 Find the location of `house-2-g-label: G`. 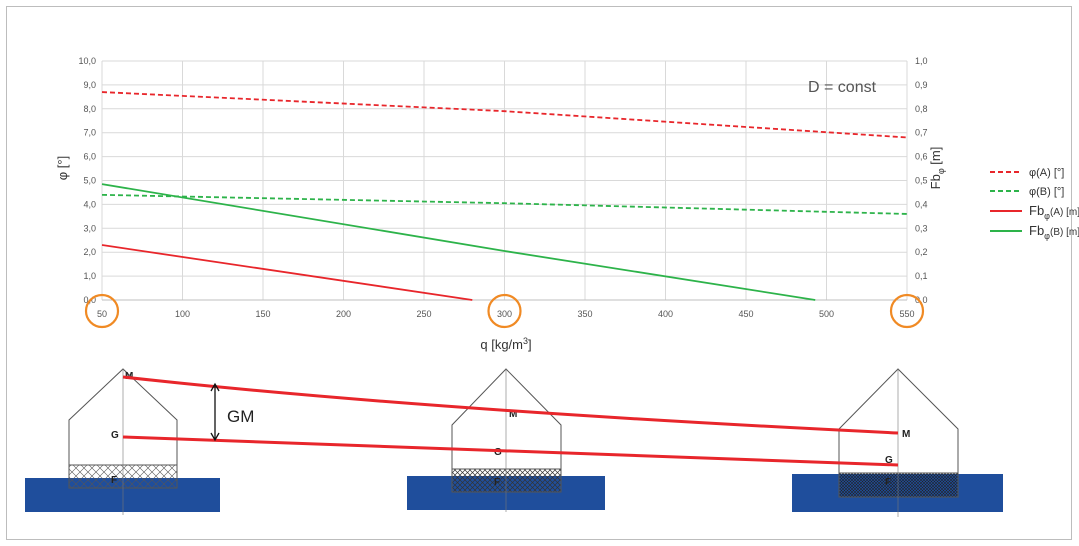

house-2-g-label: G is located at coordinates (498, 452).